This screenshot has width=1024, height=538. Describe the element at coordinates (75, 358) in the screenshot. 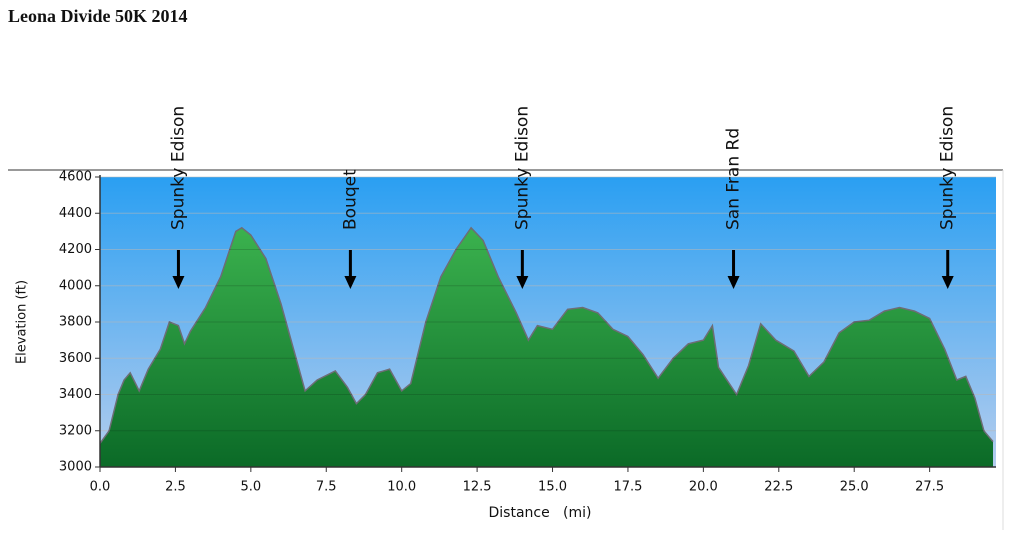

I see `y-tick-label: 3600` at that location.